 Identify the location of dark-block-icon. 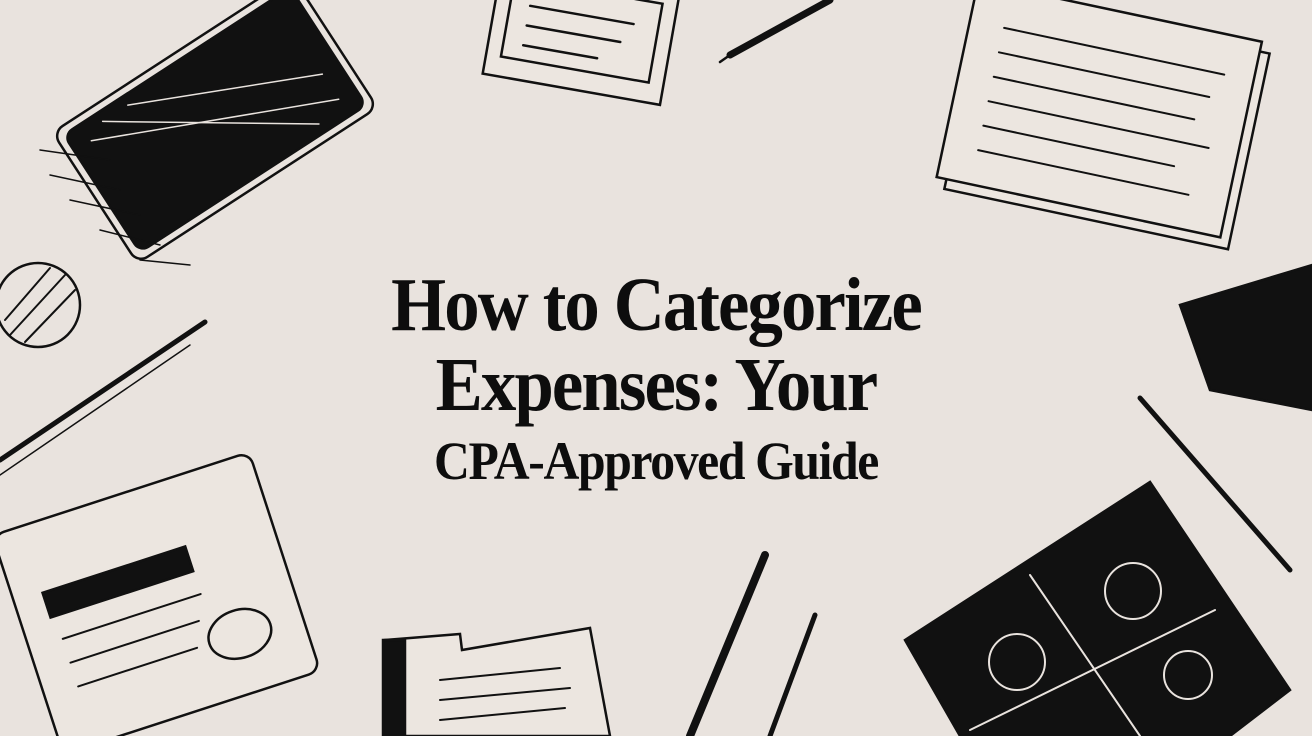
(1245, 337).